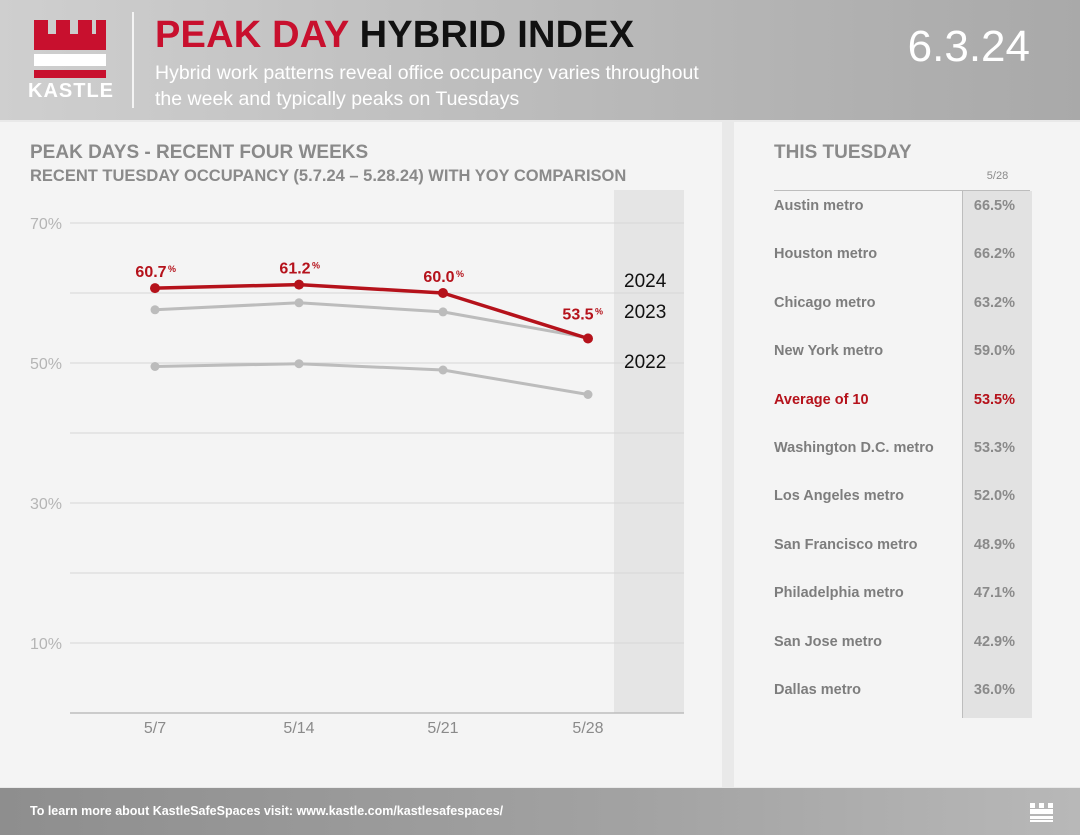  What do you see at coordinates (994, 351) in the screenshot?
I see `occupancy-value: 59.0%` at bounding box center [994, 351].